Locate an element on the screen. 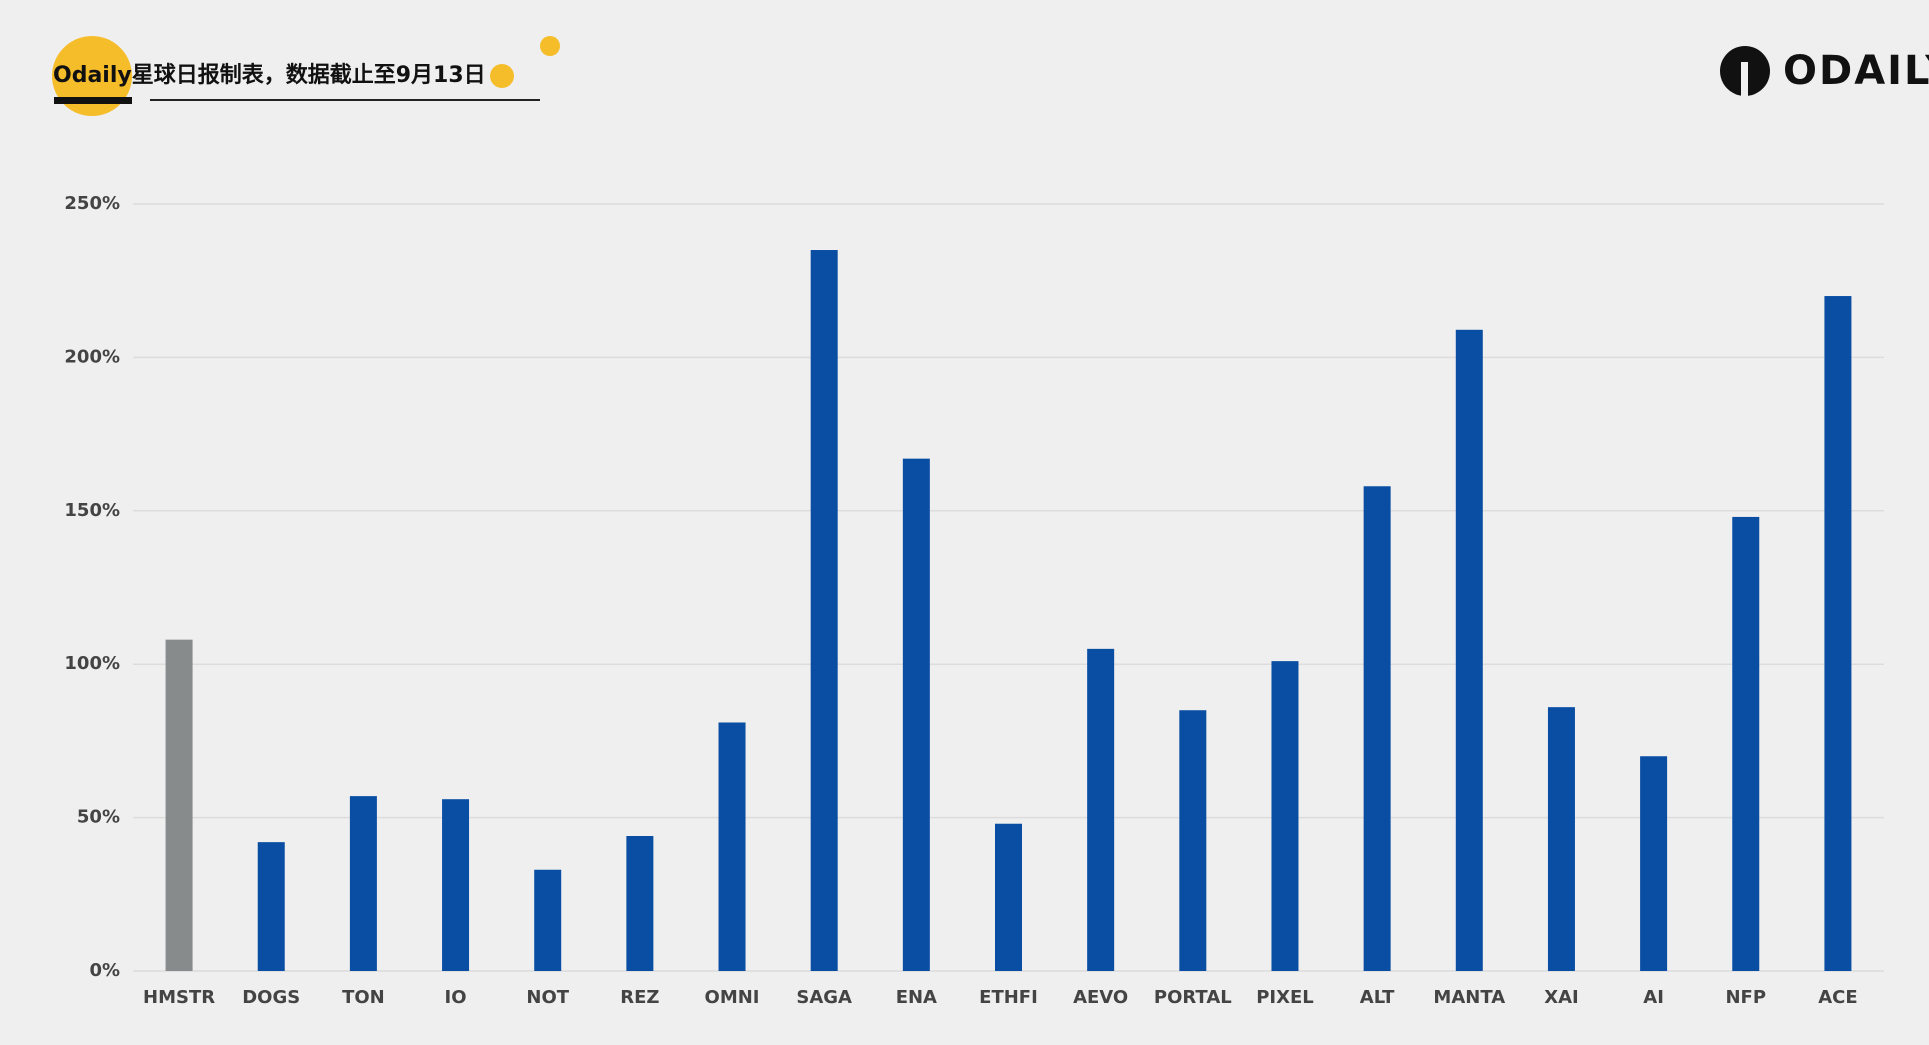 This screenshot has height=1045, width=1929. x-tick-label: OMNI is located at coordinates (732, 997).